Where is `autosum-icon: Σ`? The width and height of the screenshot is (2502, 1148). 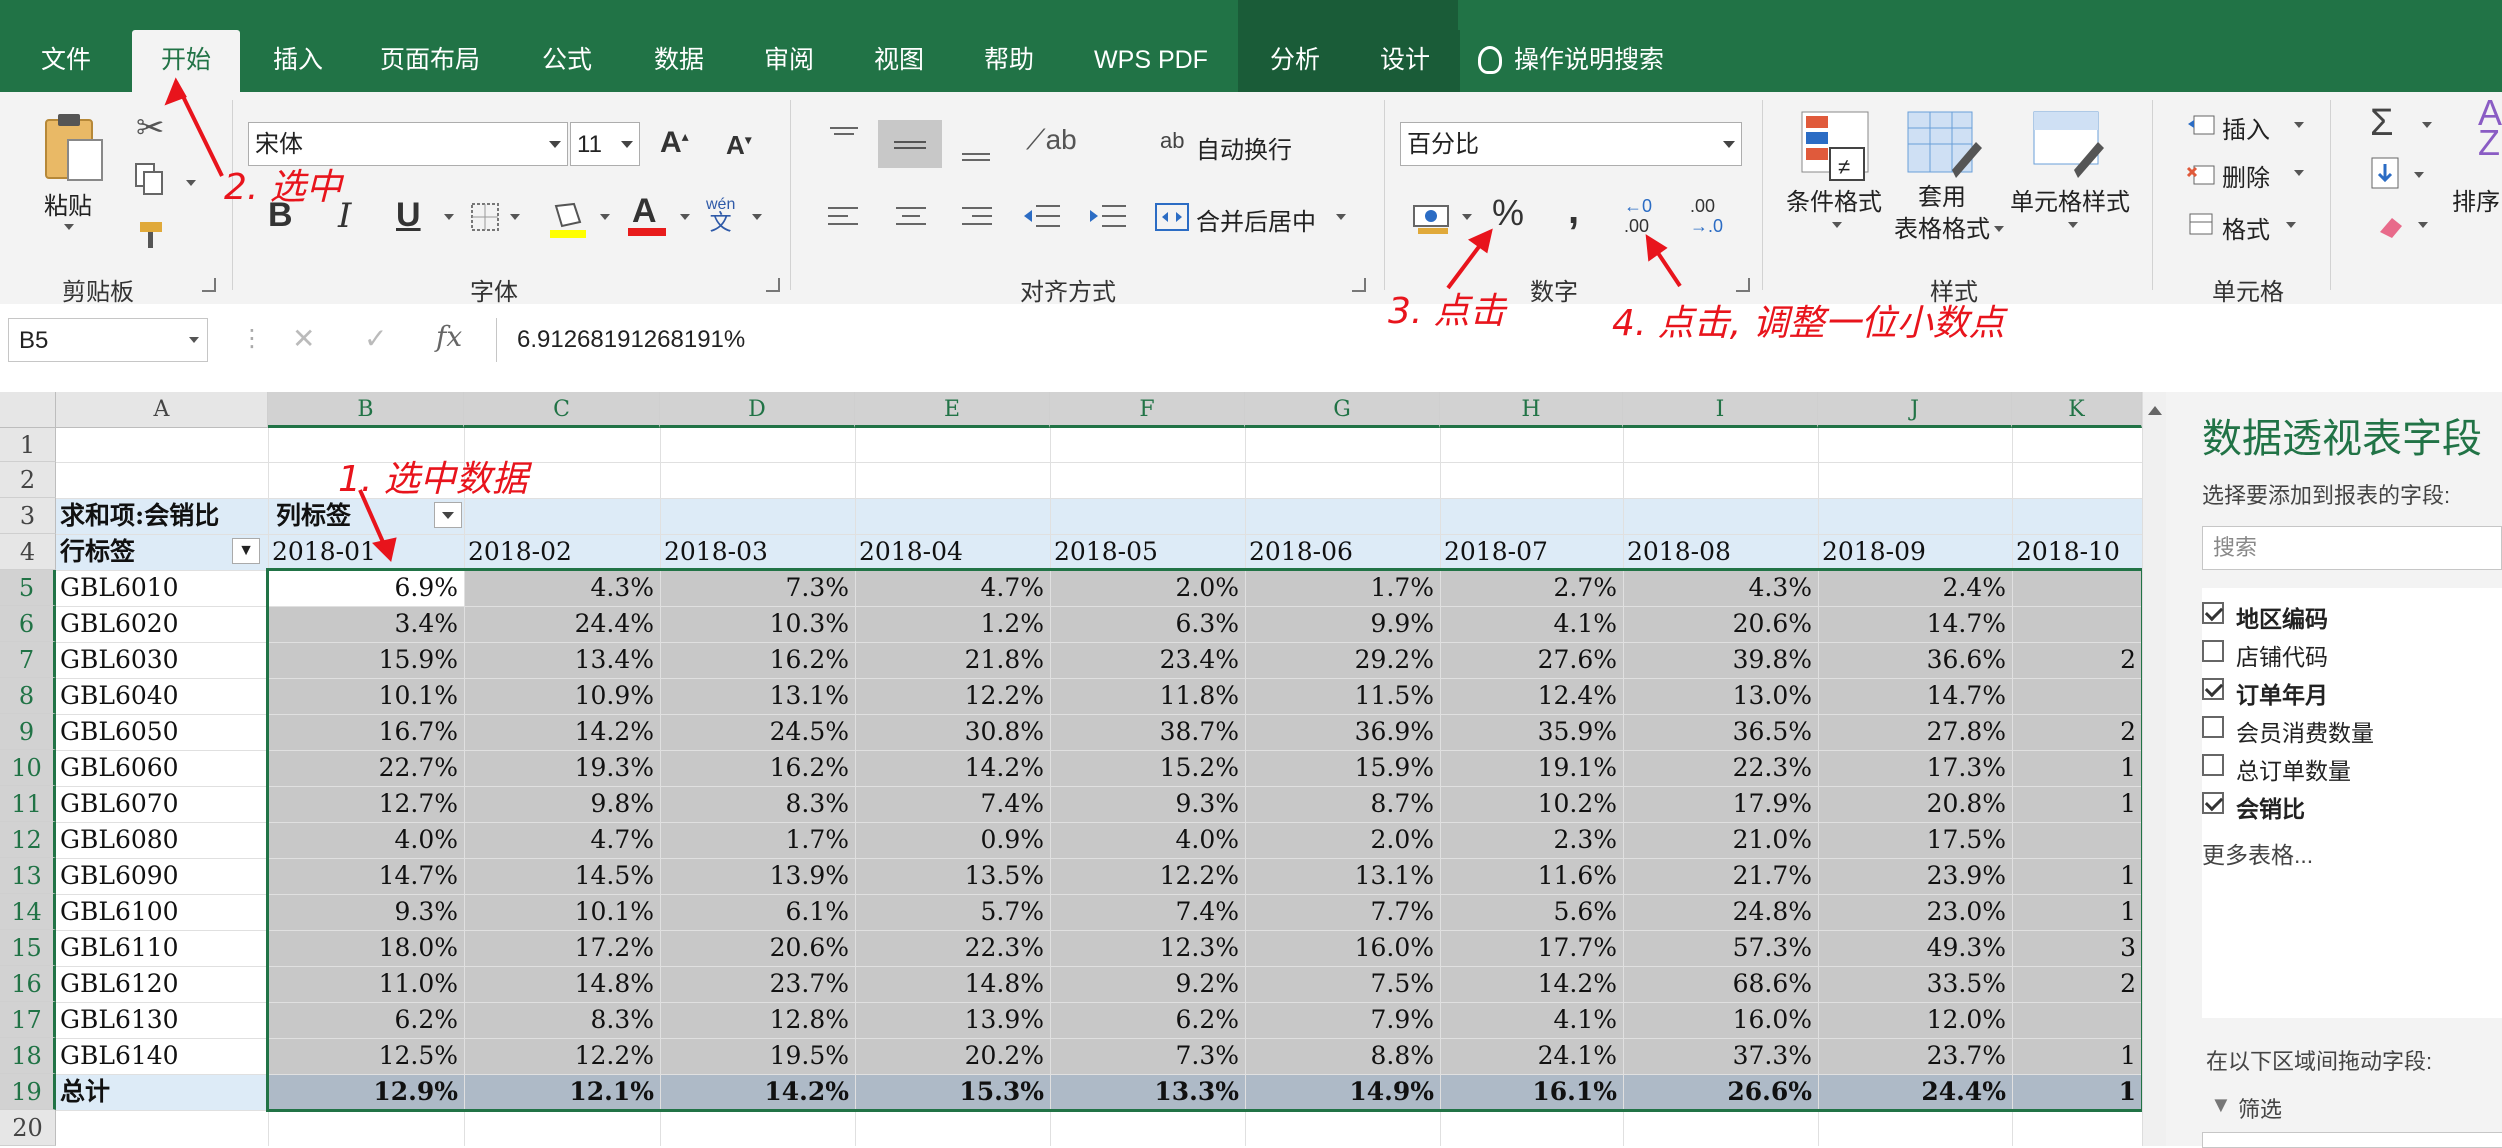
autosum-icon: Σ is located at coordinates (2382, 123).